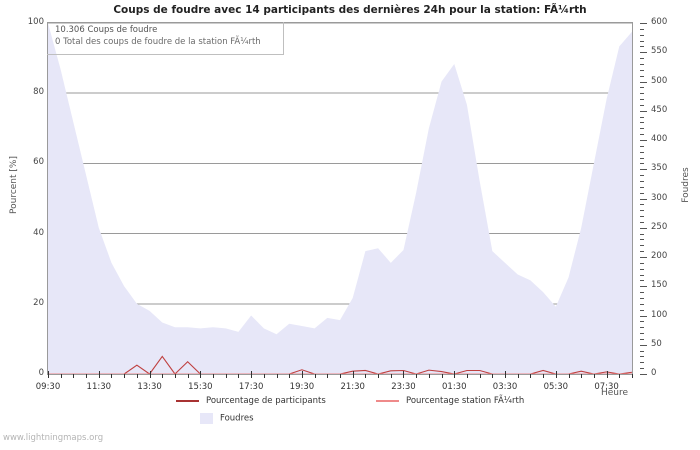 This screenshot has height=450, width=700. I want to click on y-axis-right-tick-label: 50, so click(656, 343).